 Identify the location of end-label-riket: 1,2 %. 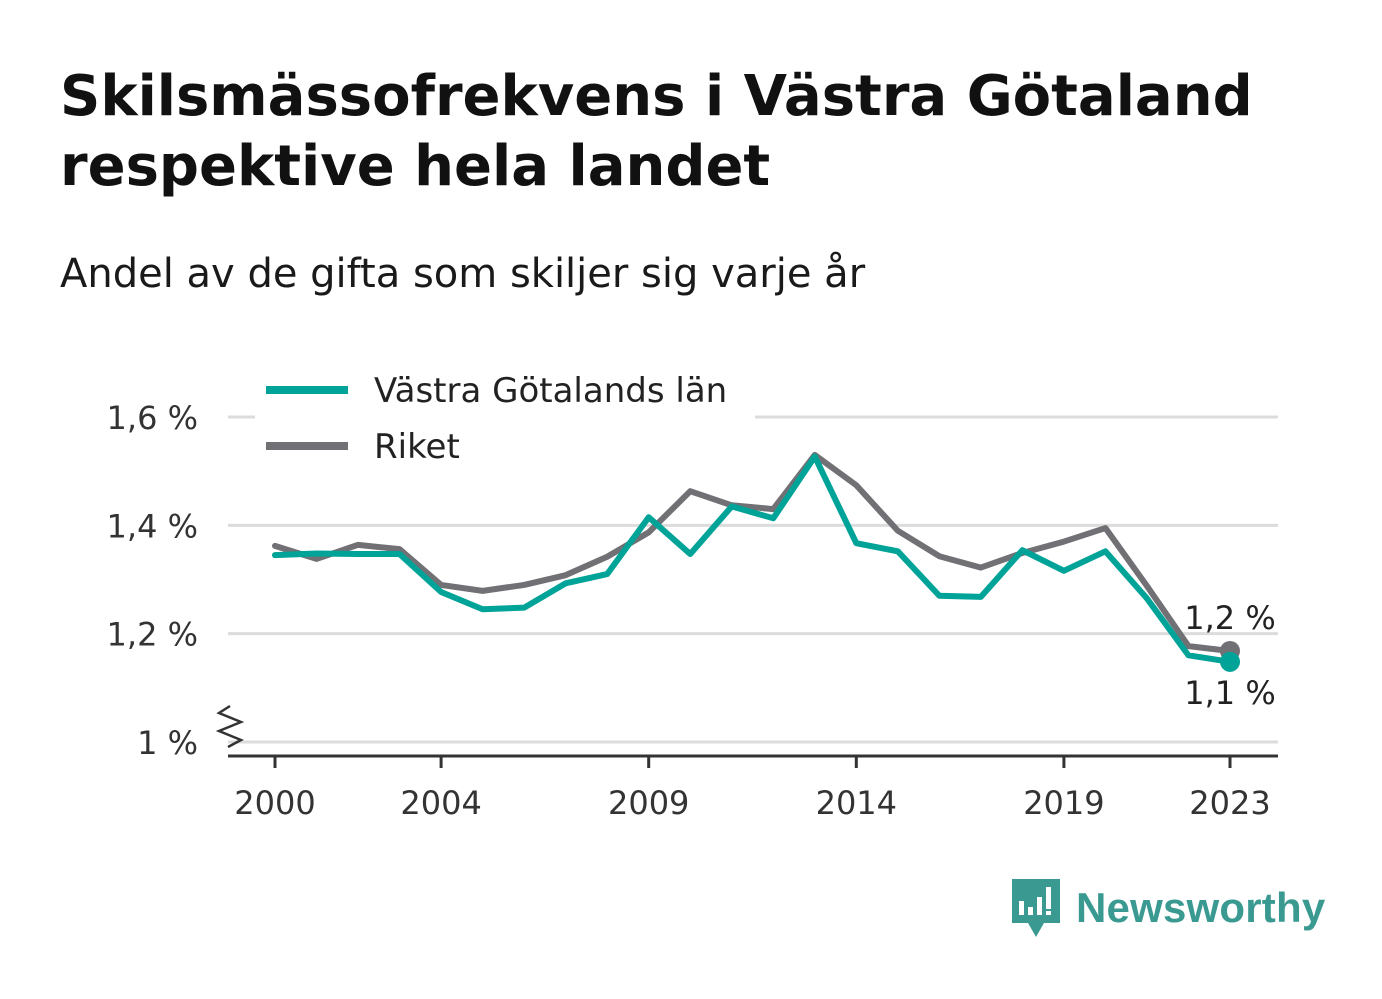
(1229, 618).